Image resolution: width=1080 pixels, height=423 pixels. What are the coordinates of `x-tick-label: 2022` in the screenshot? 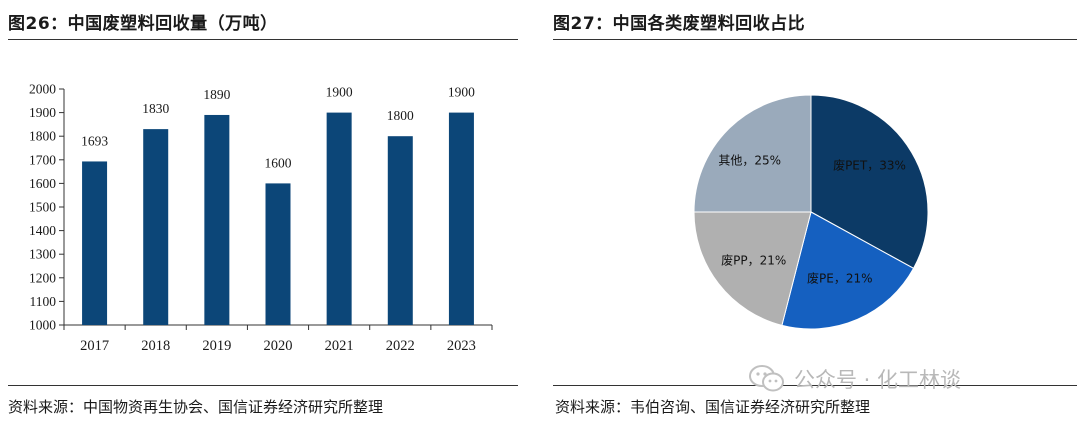 It's located at (400, 346).